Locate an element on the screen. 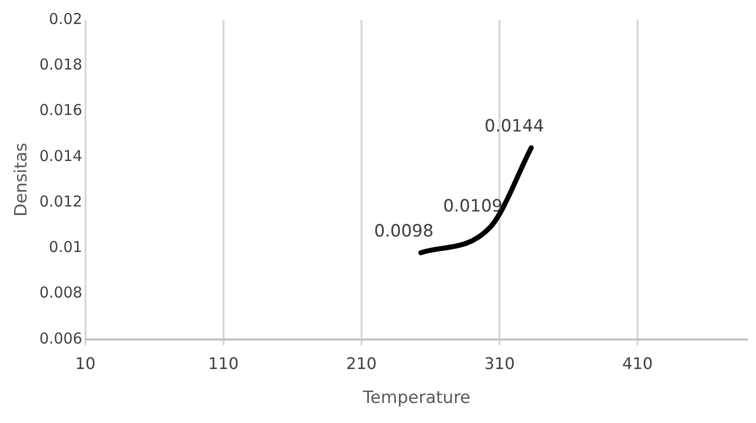 The height and width of the screenshot is (423, 756). x-tick-label: 10 is located at coordinates (85, 364).